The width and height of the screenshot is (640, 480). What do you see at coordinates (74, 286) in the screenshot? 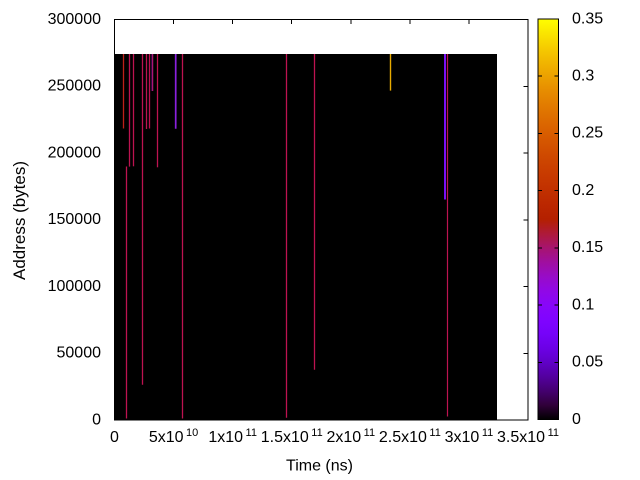
I see `svg-text: 100000` at bounding box center [74, 286].